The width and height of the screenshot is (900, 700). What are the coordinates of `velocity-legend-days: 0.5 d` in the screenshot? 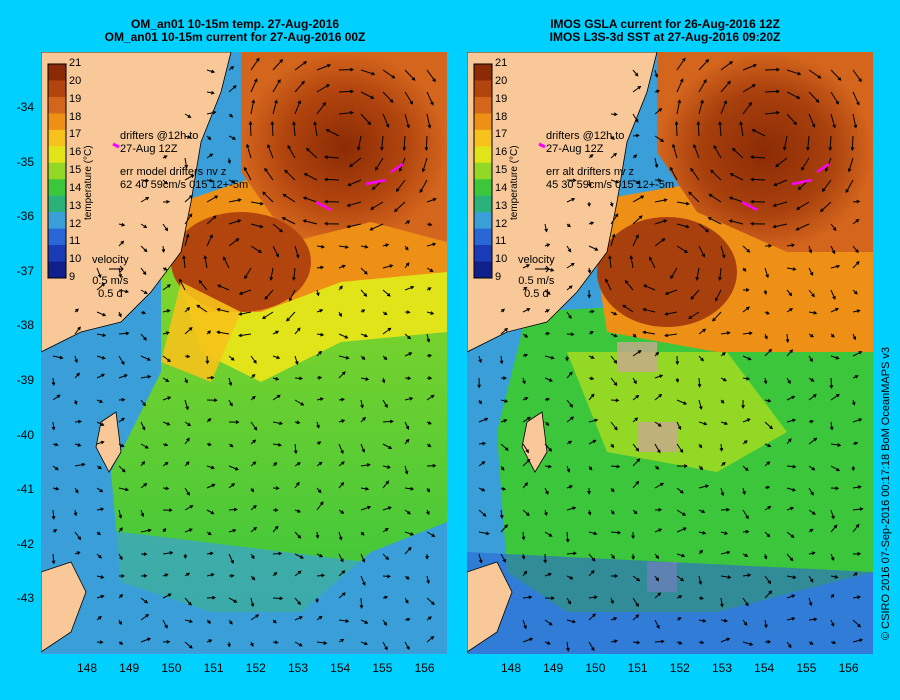 It's located at (110, 294).